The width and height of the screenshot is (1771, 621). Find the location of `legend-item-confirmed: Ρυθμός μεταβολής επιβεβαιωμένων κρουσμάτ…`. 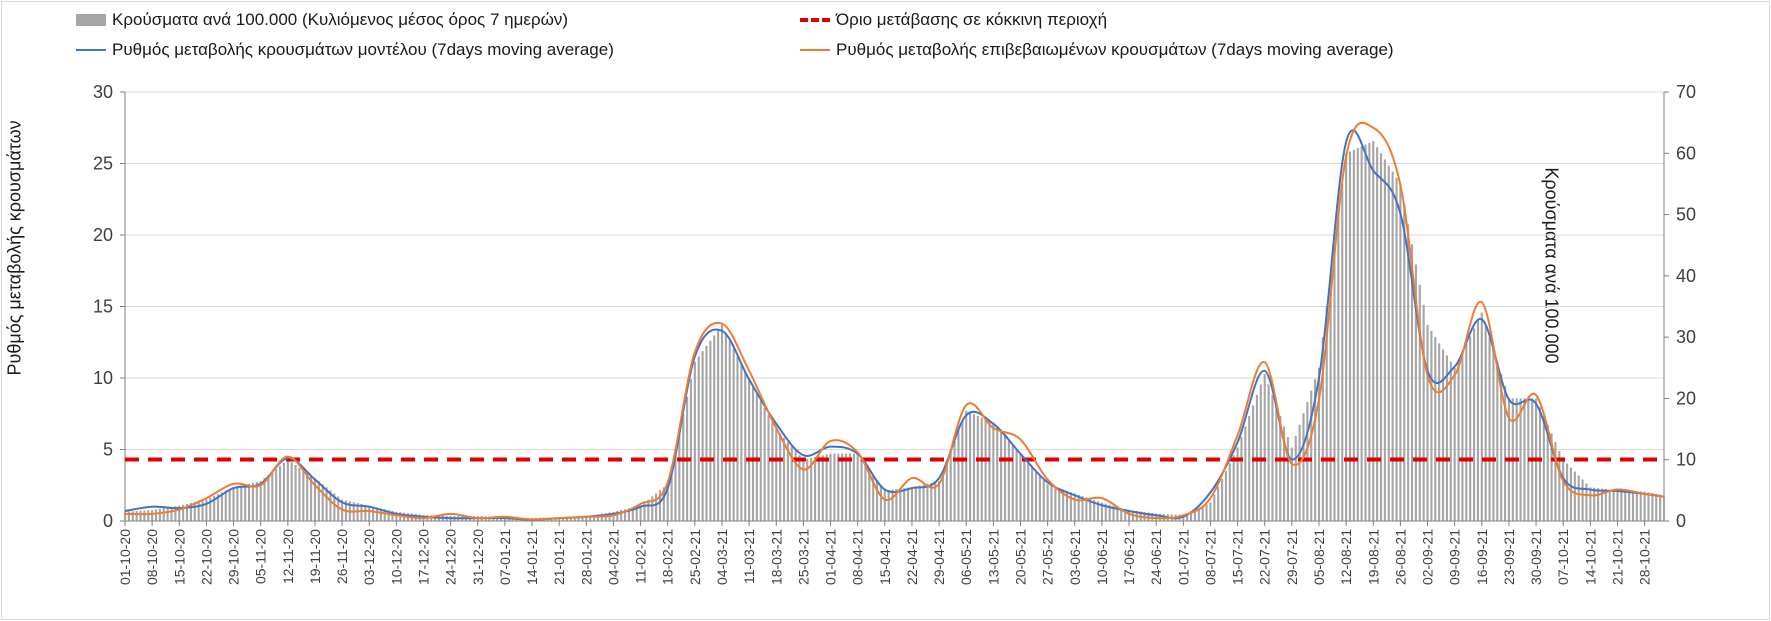

legend-item-confirmed: Ρυθμός μεταβολής επιβεβαιωμένων κρουσμάτ… is located at coordinates (1097, 50).